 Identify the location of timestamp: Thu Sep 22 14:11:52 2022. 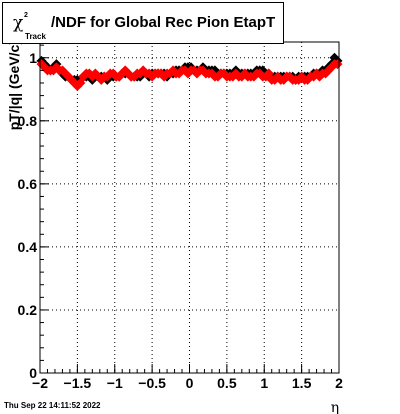
(52, 405).